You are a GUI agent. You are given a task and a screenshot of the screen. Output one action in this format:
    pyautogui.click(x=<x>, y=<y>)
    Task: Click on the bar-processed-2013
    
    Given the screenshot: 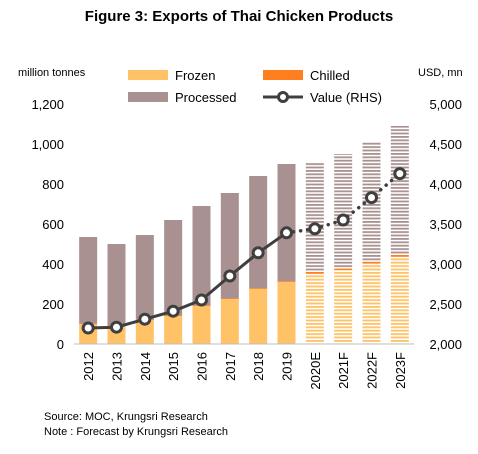 What is the action you would take?
    pyautogui.click(x=116, y=285)
    